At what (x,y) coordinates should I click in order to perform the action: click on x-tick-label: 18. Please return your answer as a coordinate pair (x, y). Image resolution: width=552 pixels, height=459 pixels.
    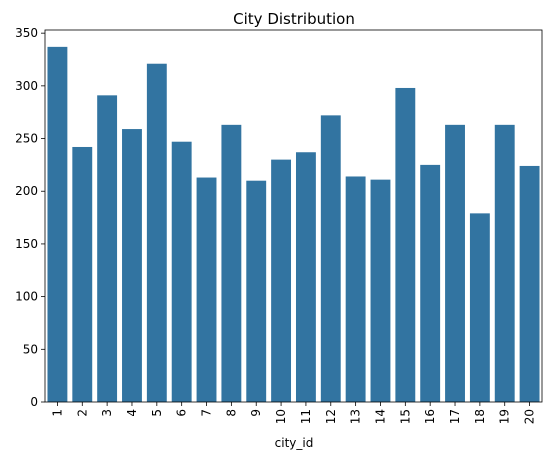
    Looking at the image, I should click on (480, 416).